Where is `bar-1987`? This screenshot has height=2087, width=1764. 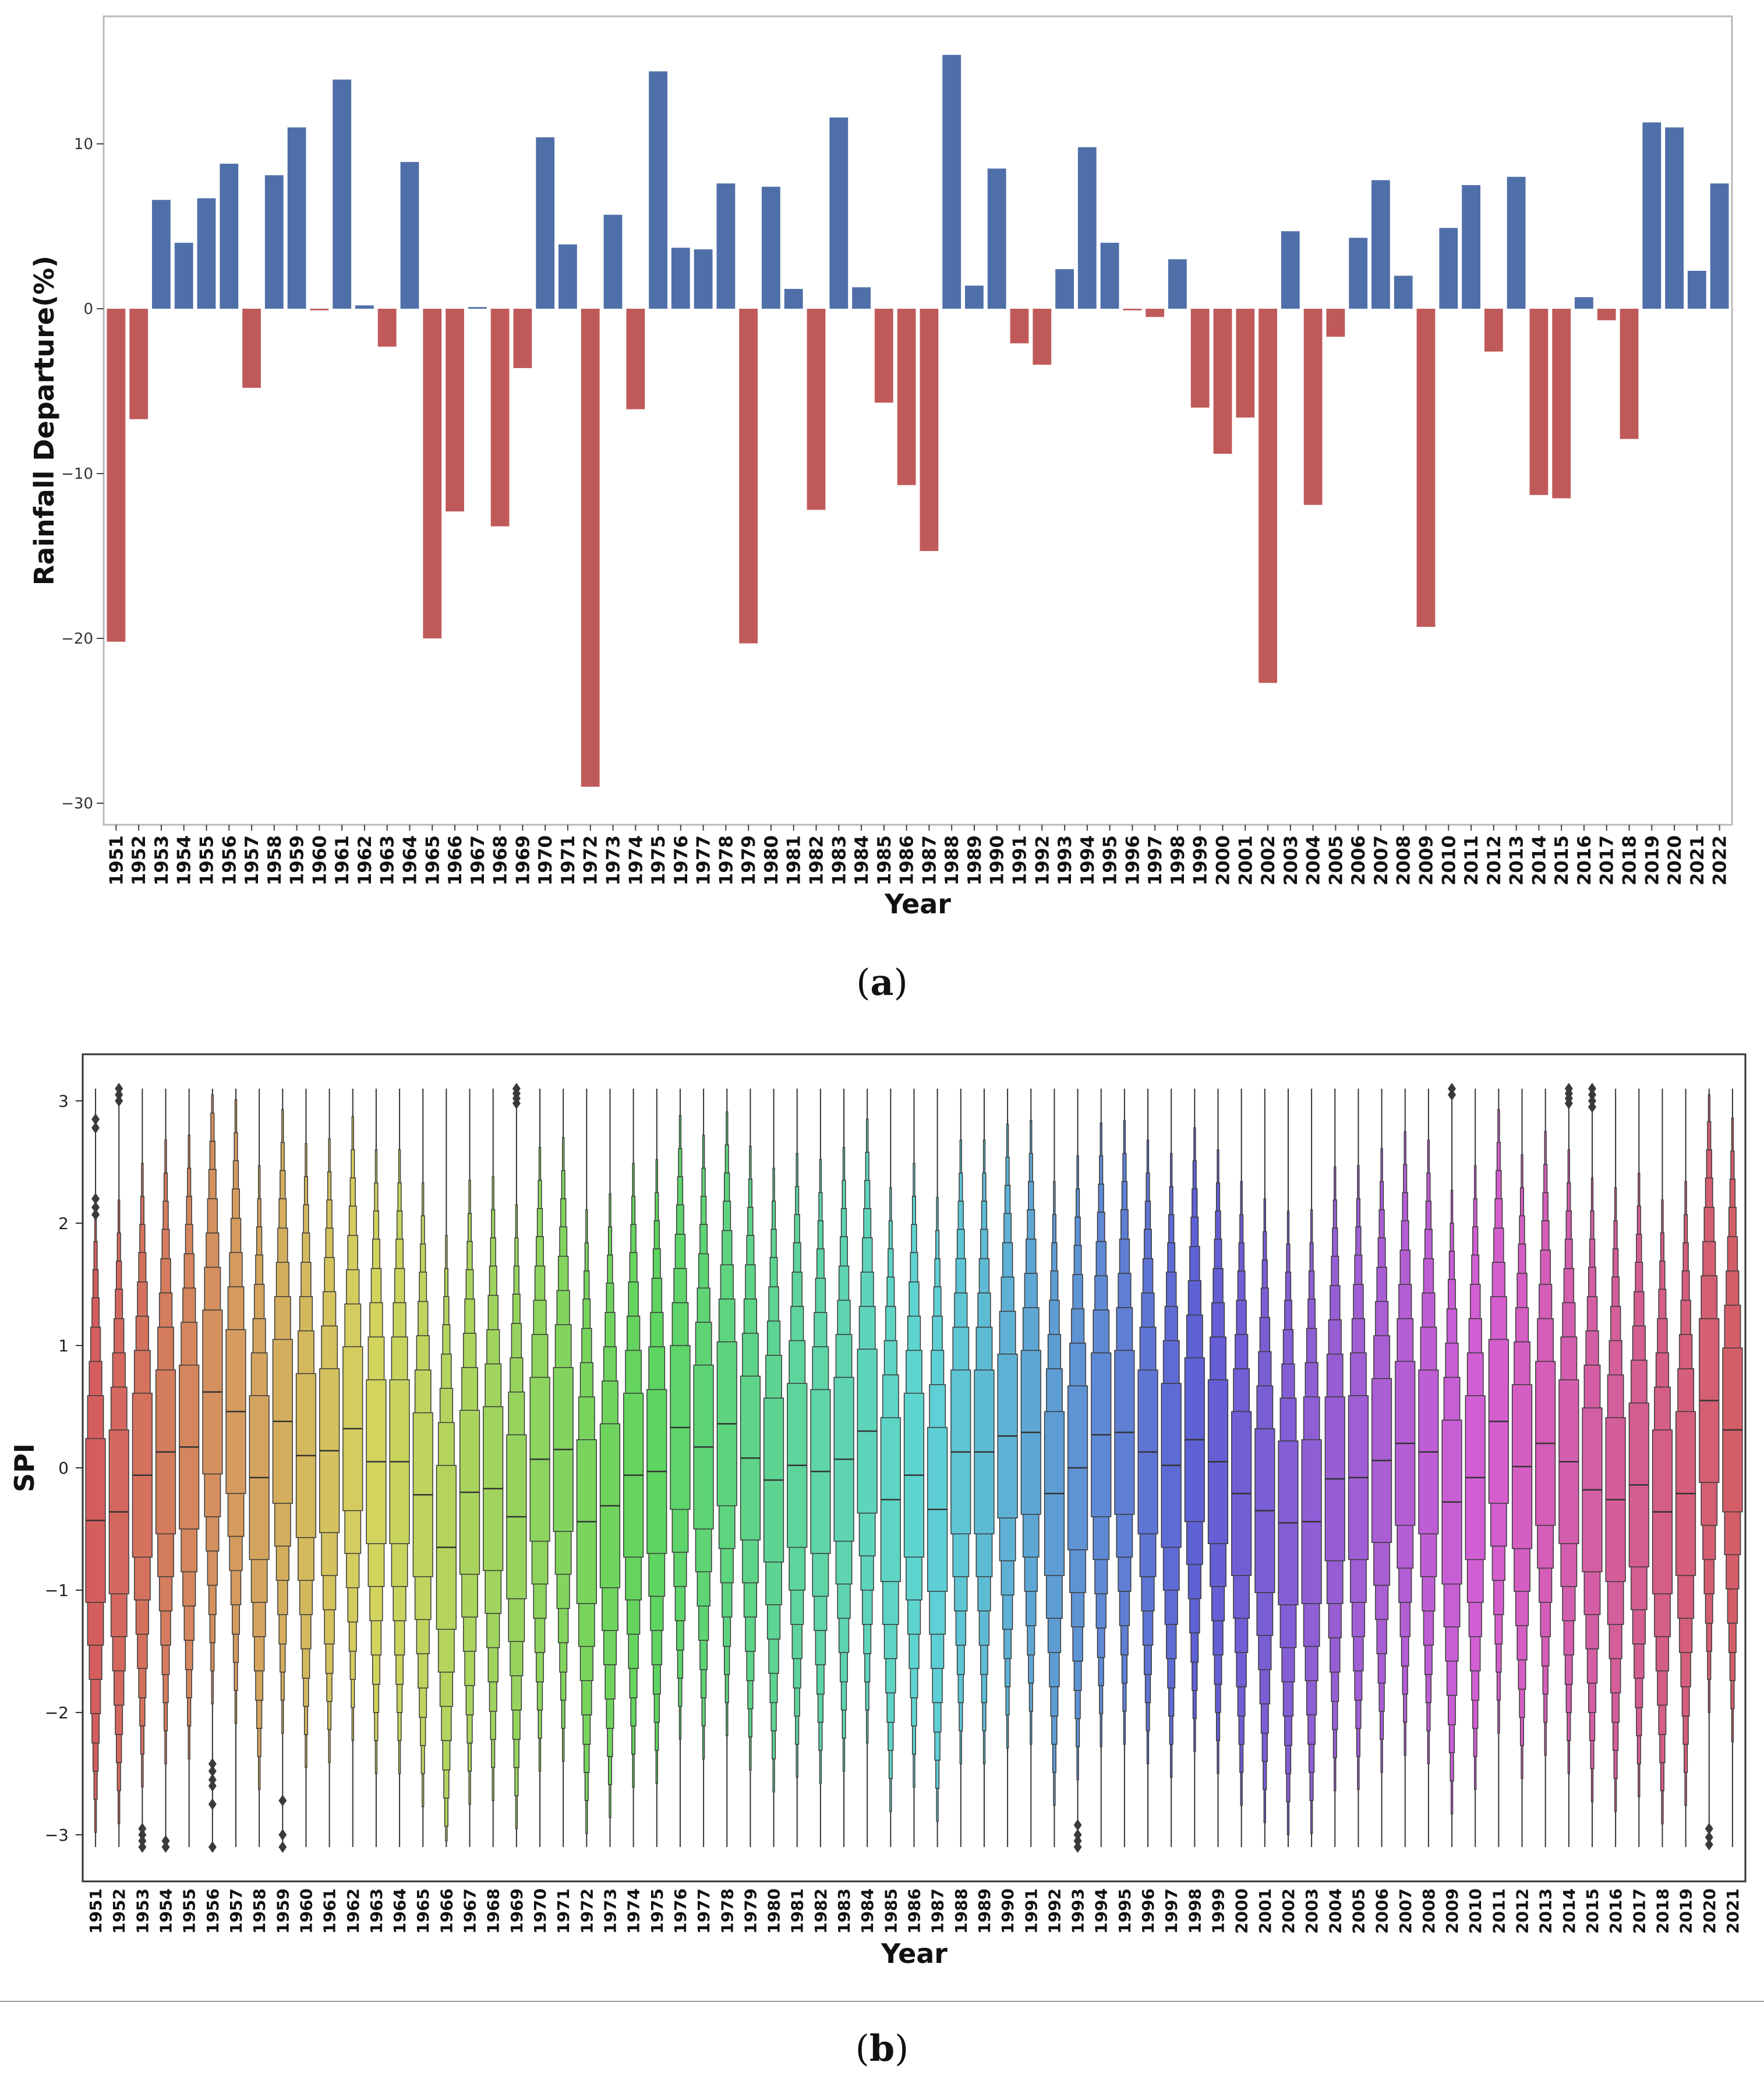
bar-1987 is located at coordinates (929, 430).